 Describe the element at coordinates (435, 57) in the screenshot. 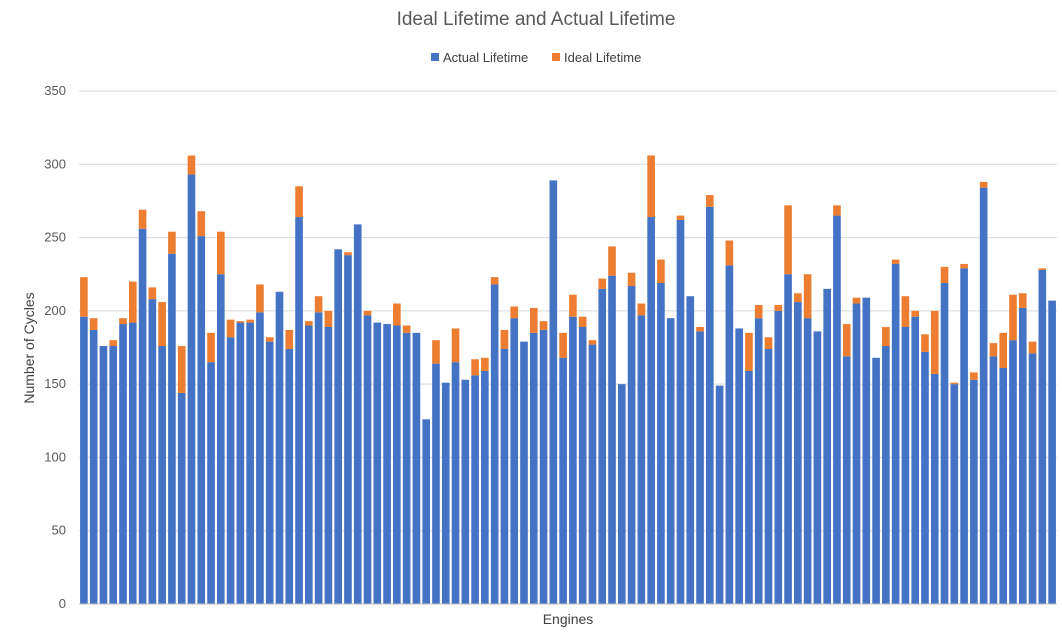

I see `legend-swatch-actual` at that location.